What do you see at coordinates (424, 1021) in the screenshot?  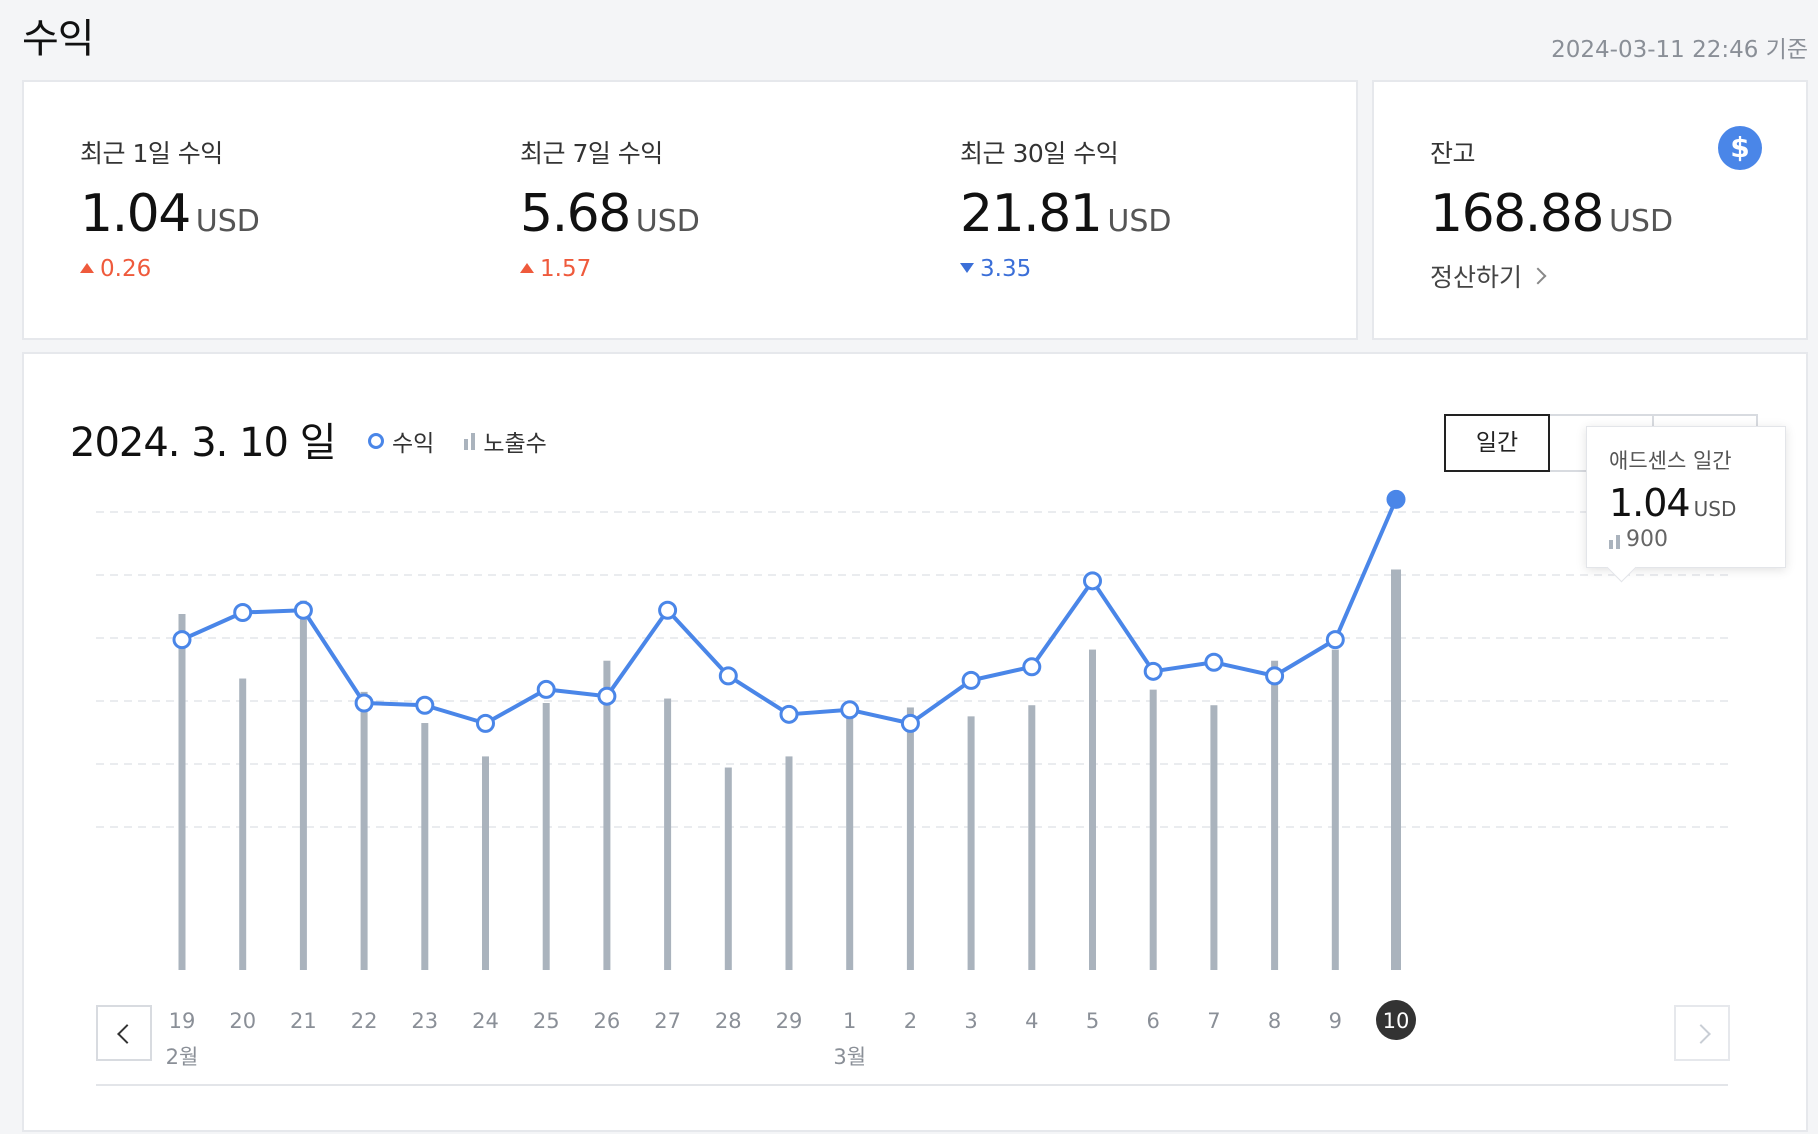 I see `x-tick-label: 23` at bounding box center [424, 1021].